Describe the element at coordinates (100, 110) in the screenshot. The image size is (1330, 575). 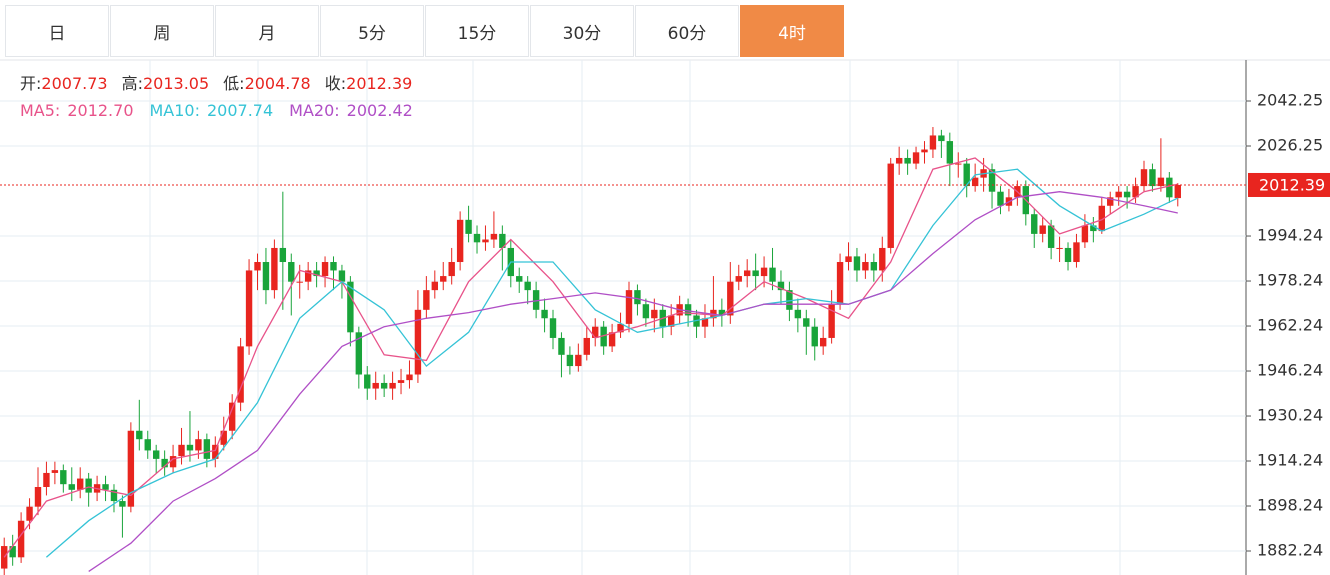
I see `legend-value: 2012.70` at that location.